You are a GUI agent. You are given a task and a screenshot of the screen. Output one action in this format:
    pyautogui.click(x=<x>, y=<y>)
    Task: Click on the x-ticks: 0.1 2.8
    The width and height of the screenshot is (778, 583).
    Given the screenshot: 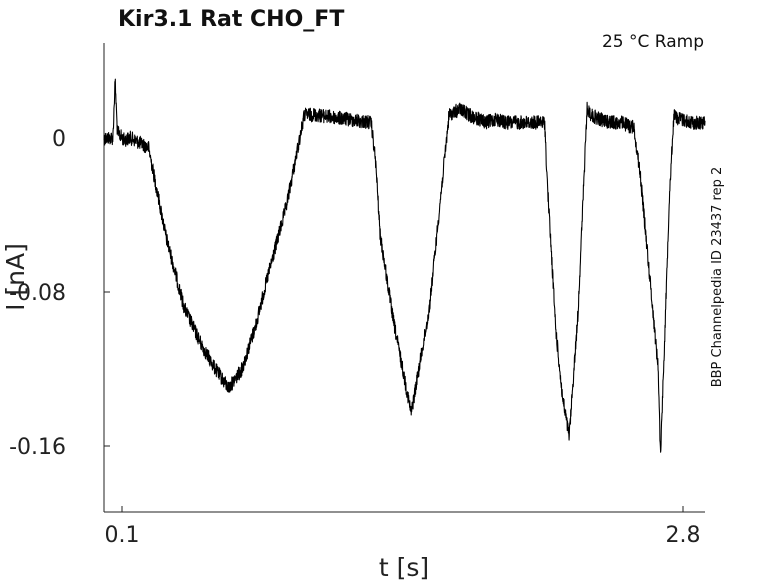 What is the action you would take?
    pyautogui.click(x=403, y=527)
    